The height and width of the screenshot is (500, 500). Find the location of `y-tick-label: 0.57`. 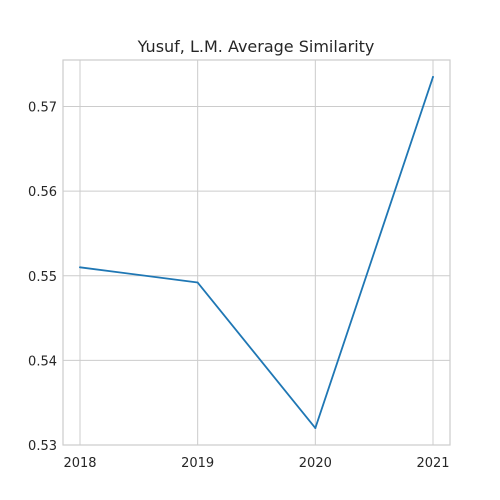

y-tick-label: 0.57 is located at coordinates (42, 108).